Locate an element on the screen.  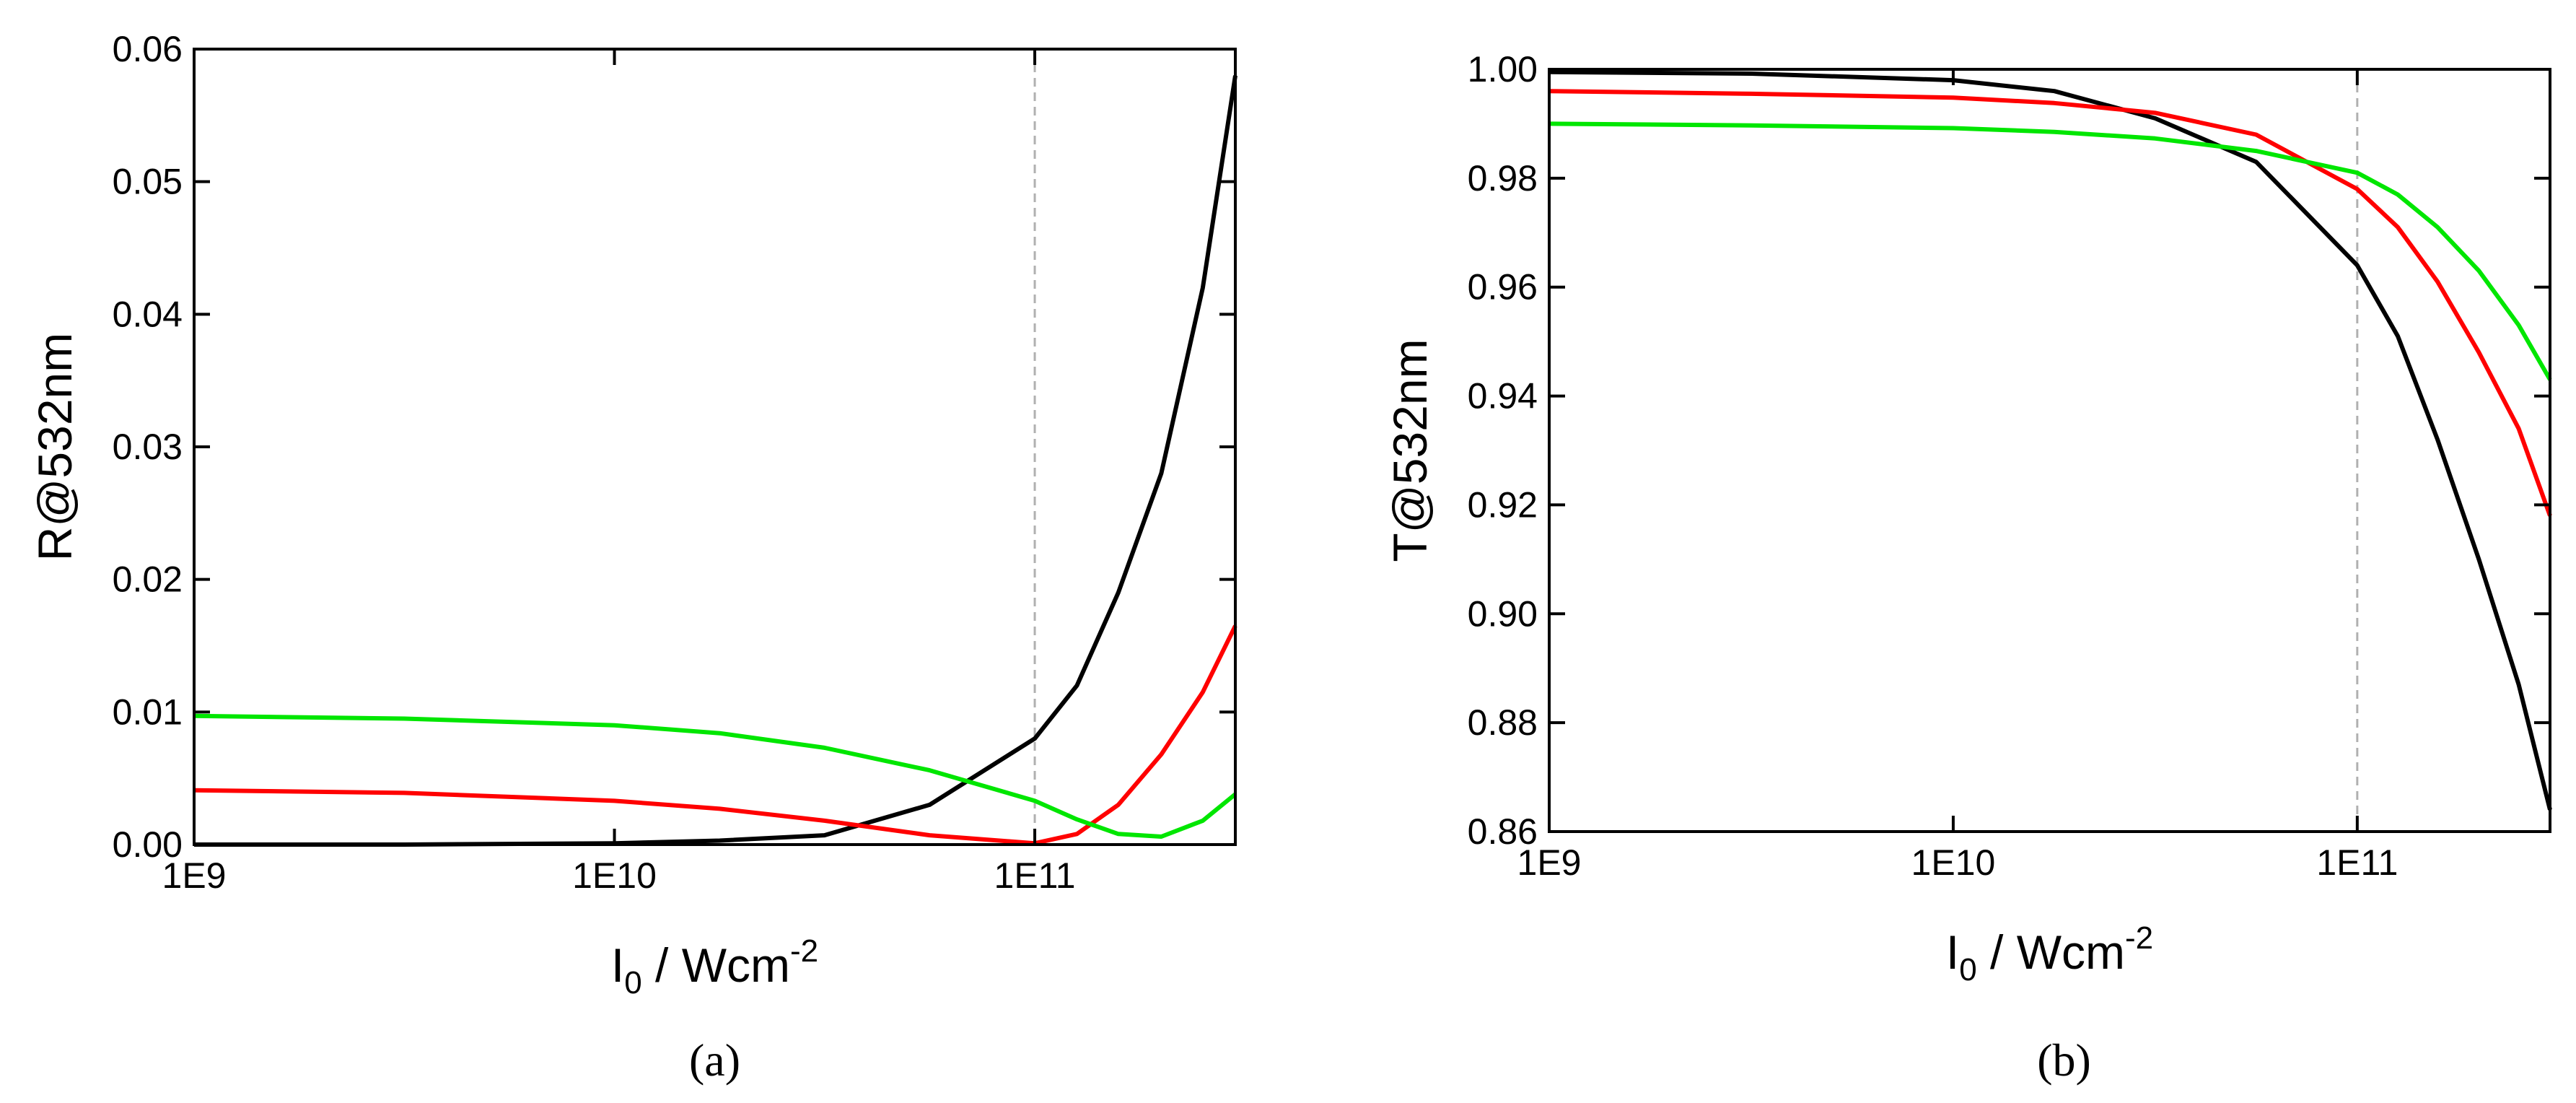
y-tick-label: 0.86 is located at coordinates (1503, 831).